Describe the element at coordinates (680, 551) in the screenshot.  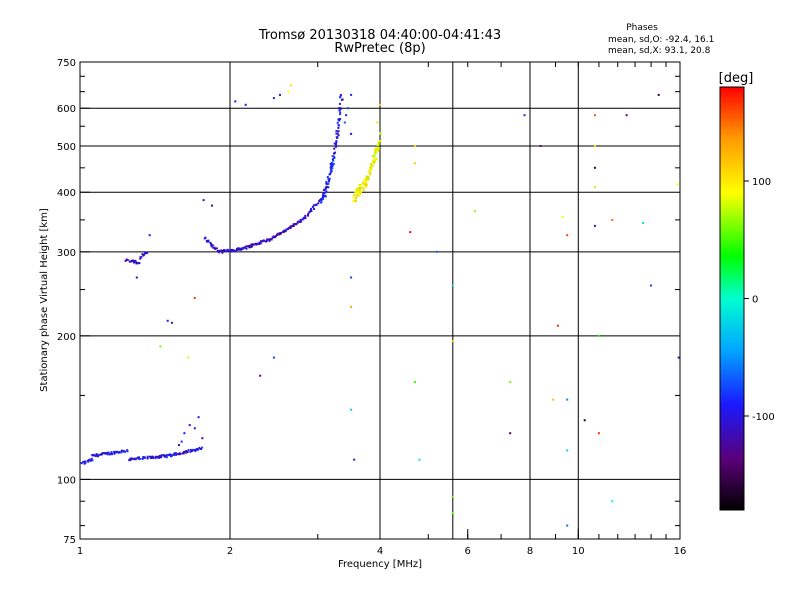
I see `x-tick-label: 16` at that location.